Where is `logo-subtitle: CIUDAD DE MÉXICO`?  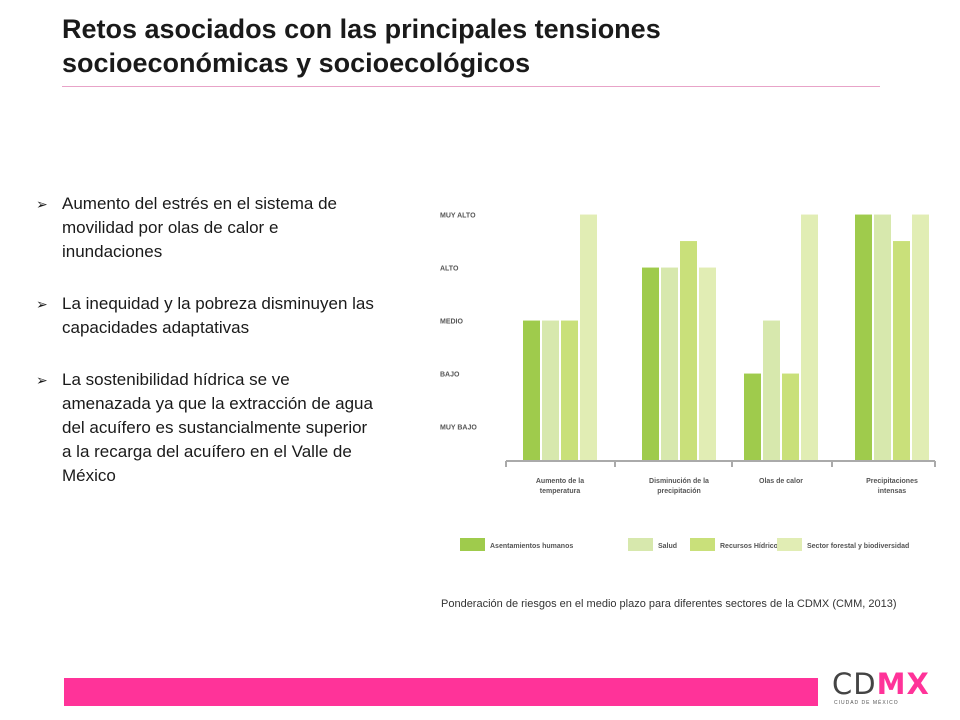
logo-subtitle: CIUDAD DE MÉXICO is located at coordinates (866, 703).